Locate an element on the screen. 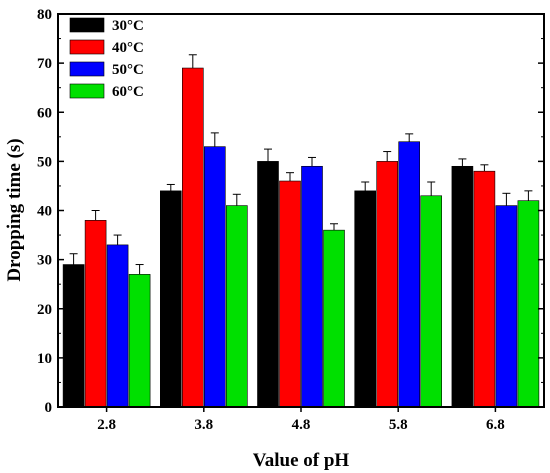 The image size is (550, 473). x-tick-label: 2.8 is located at coordinates (106, 425).